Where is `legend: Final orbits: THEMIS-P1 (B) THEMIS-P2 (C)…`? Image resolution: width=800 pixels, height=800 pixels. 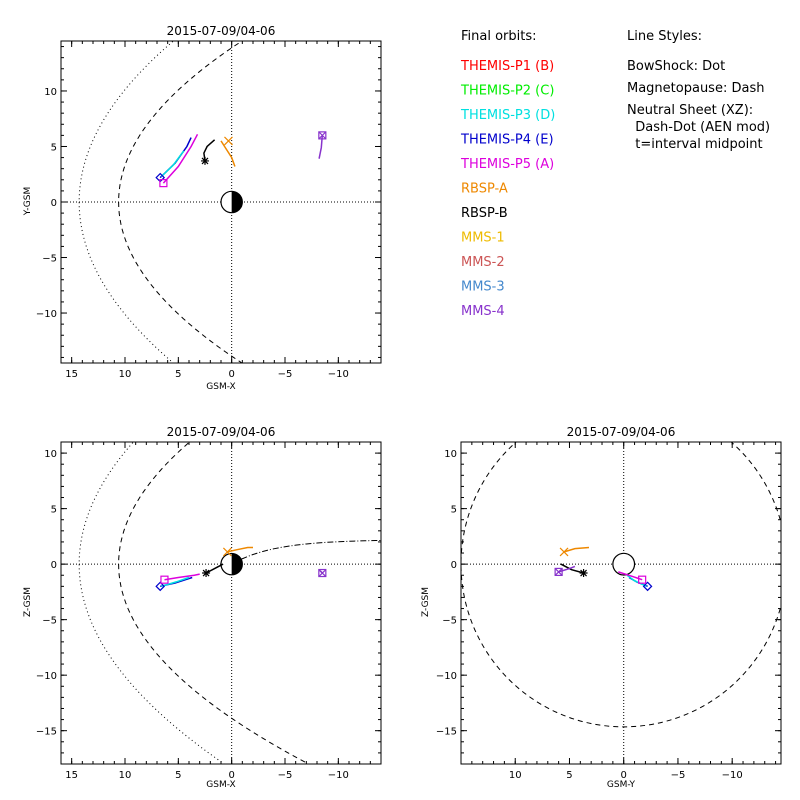 legend: Final orbits: THEMIS-P1 (B) THEMIS-P2 (C)… is located at coordinates (615, 174).